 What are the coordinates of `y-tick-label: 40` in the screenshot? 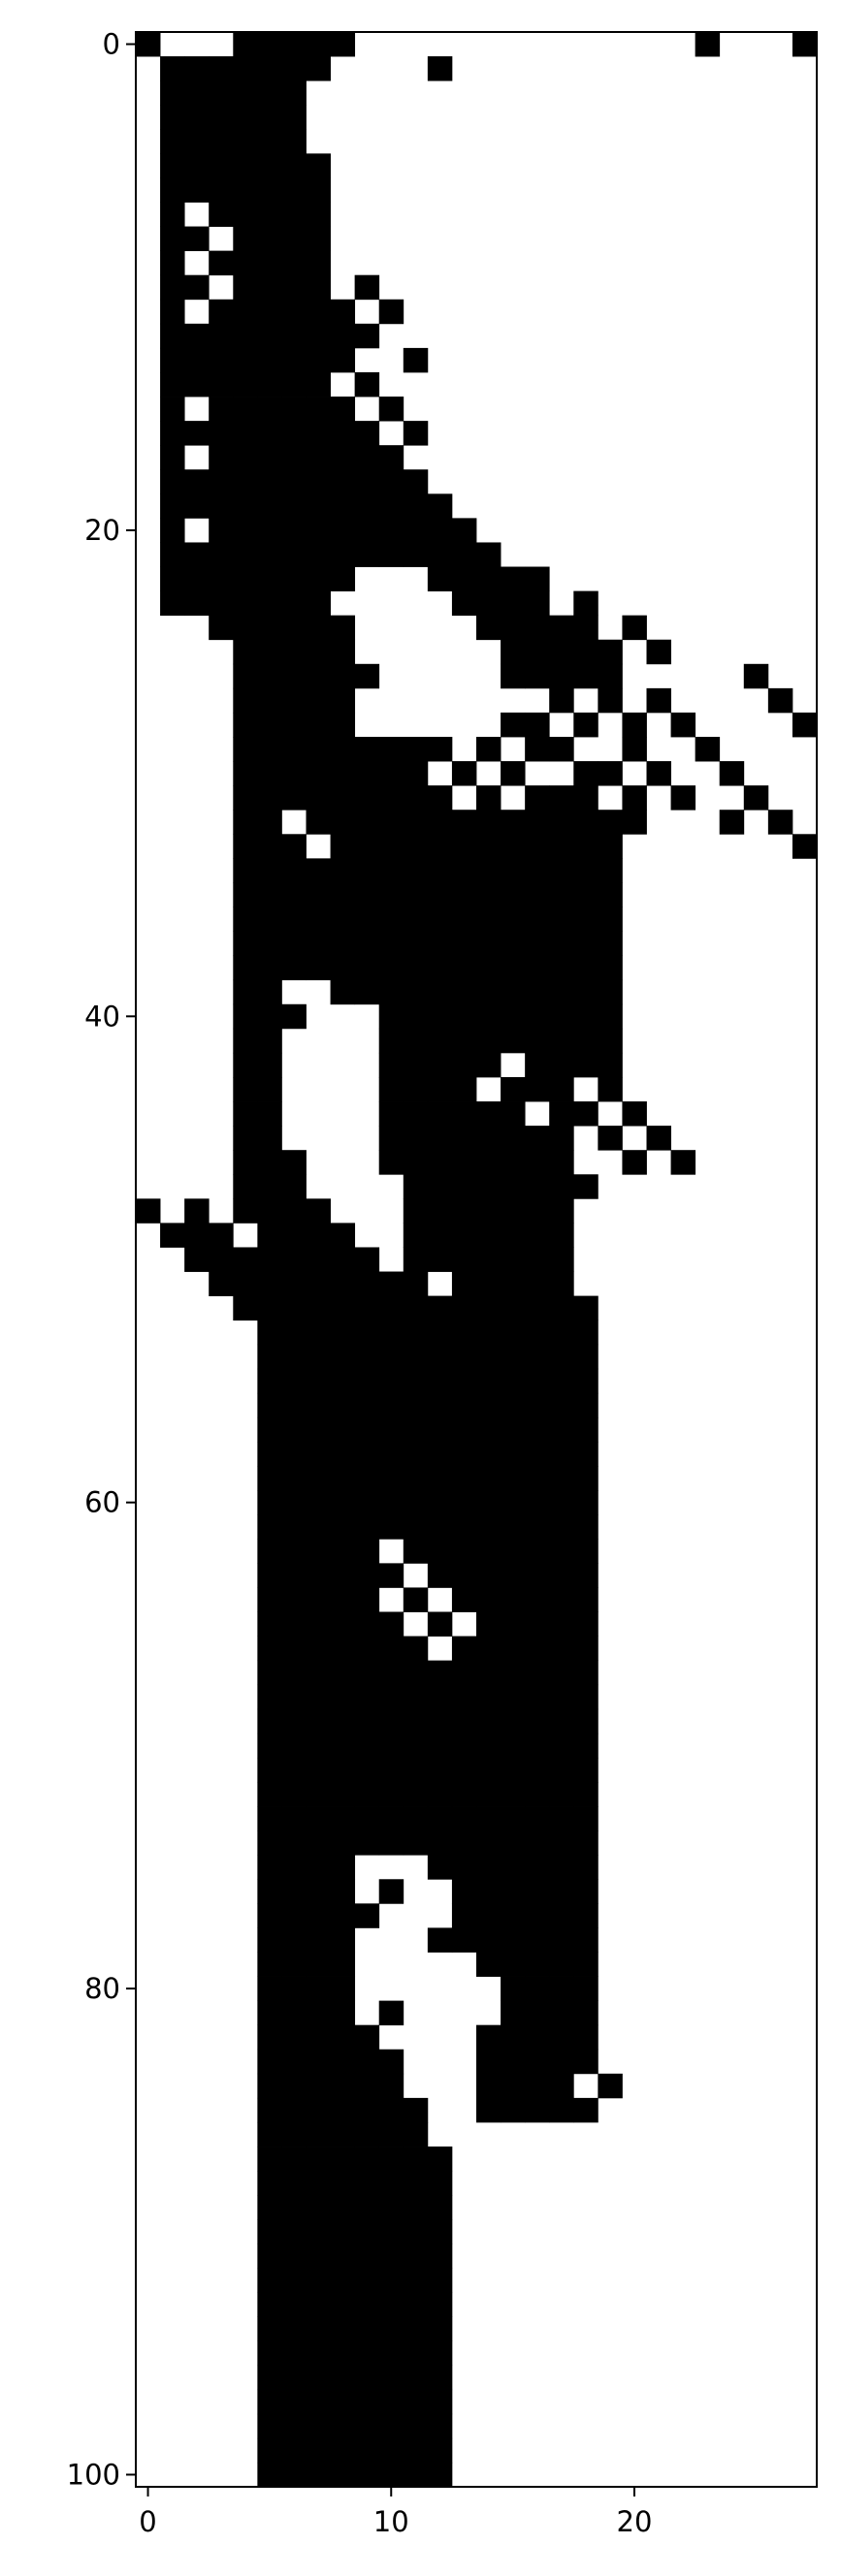 It's located at (102, 1016).